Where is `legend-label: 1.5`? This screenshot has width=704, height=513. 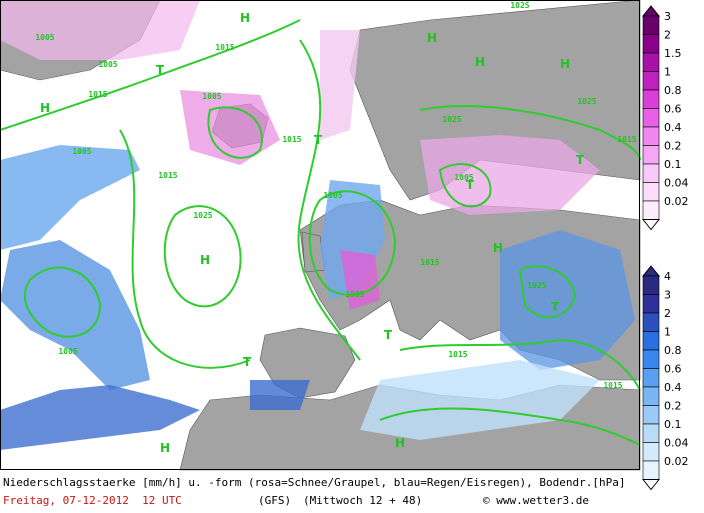
legend-label: 1.5 is located at coordinates (673, 53).